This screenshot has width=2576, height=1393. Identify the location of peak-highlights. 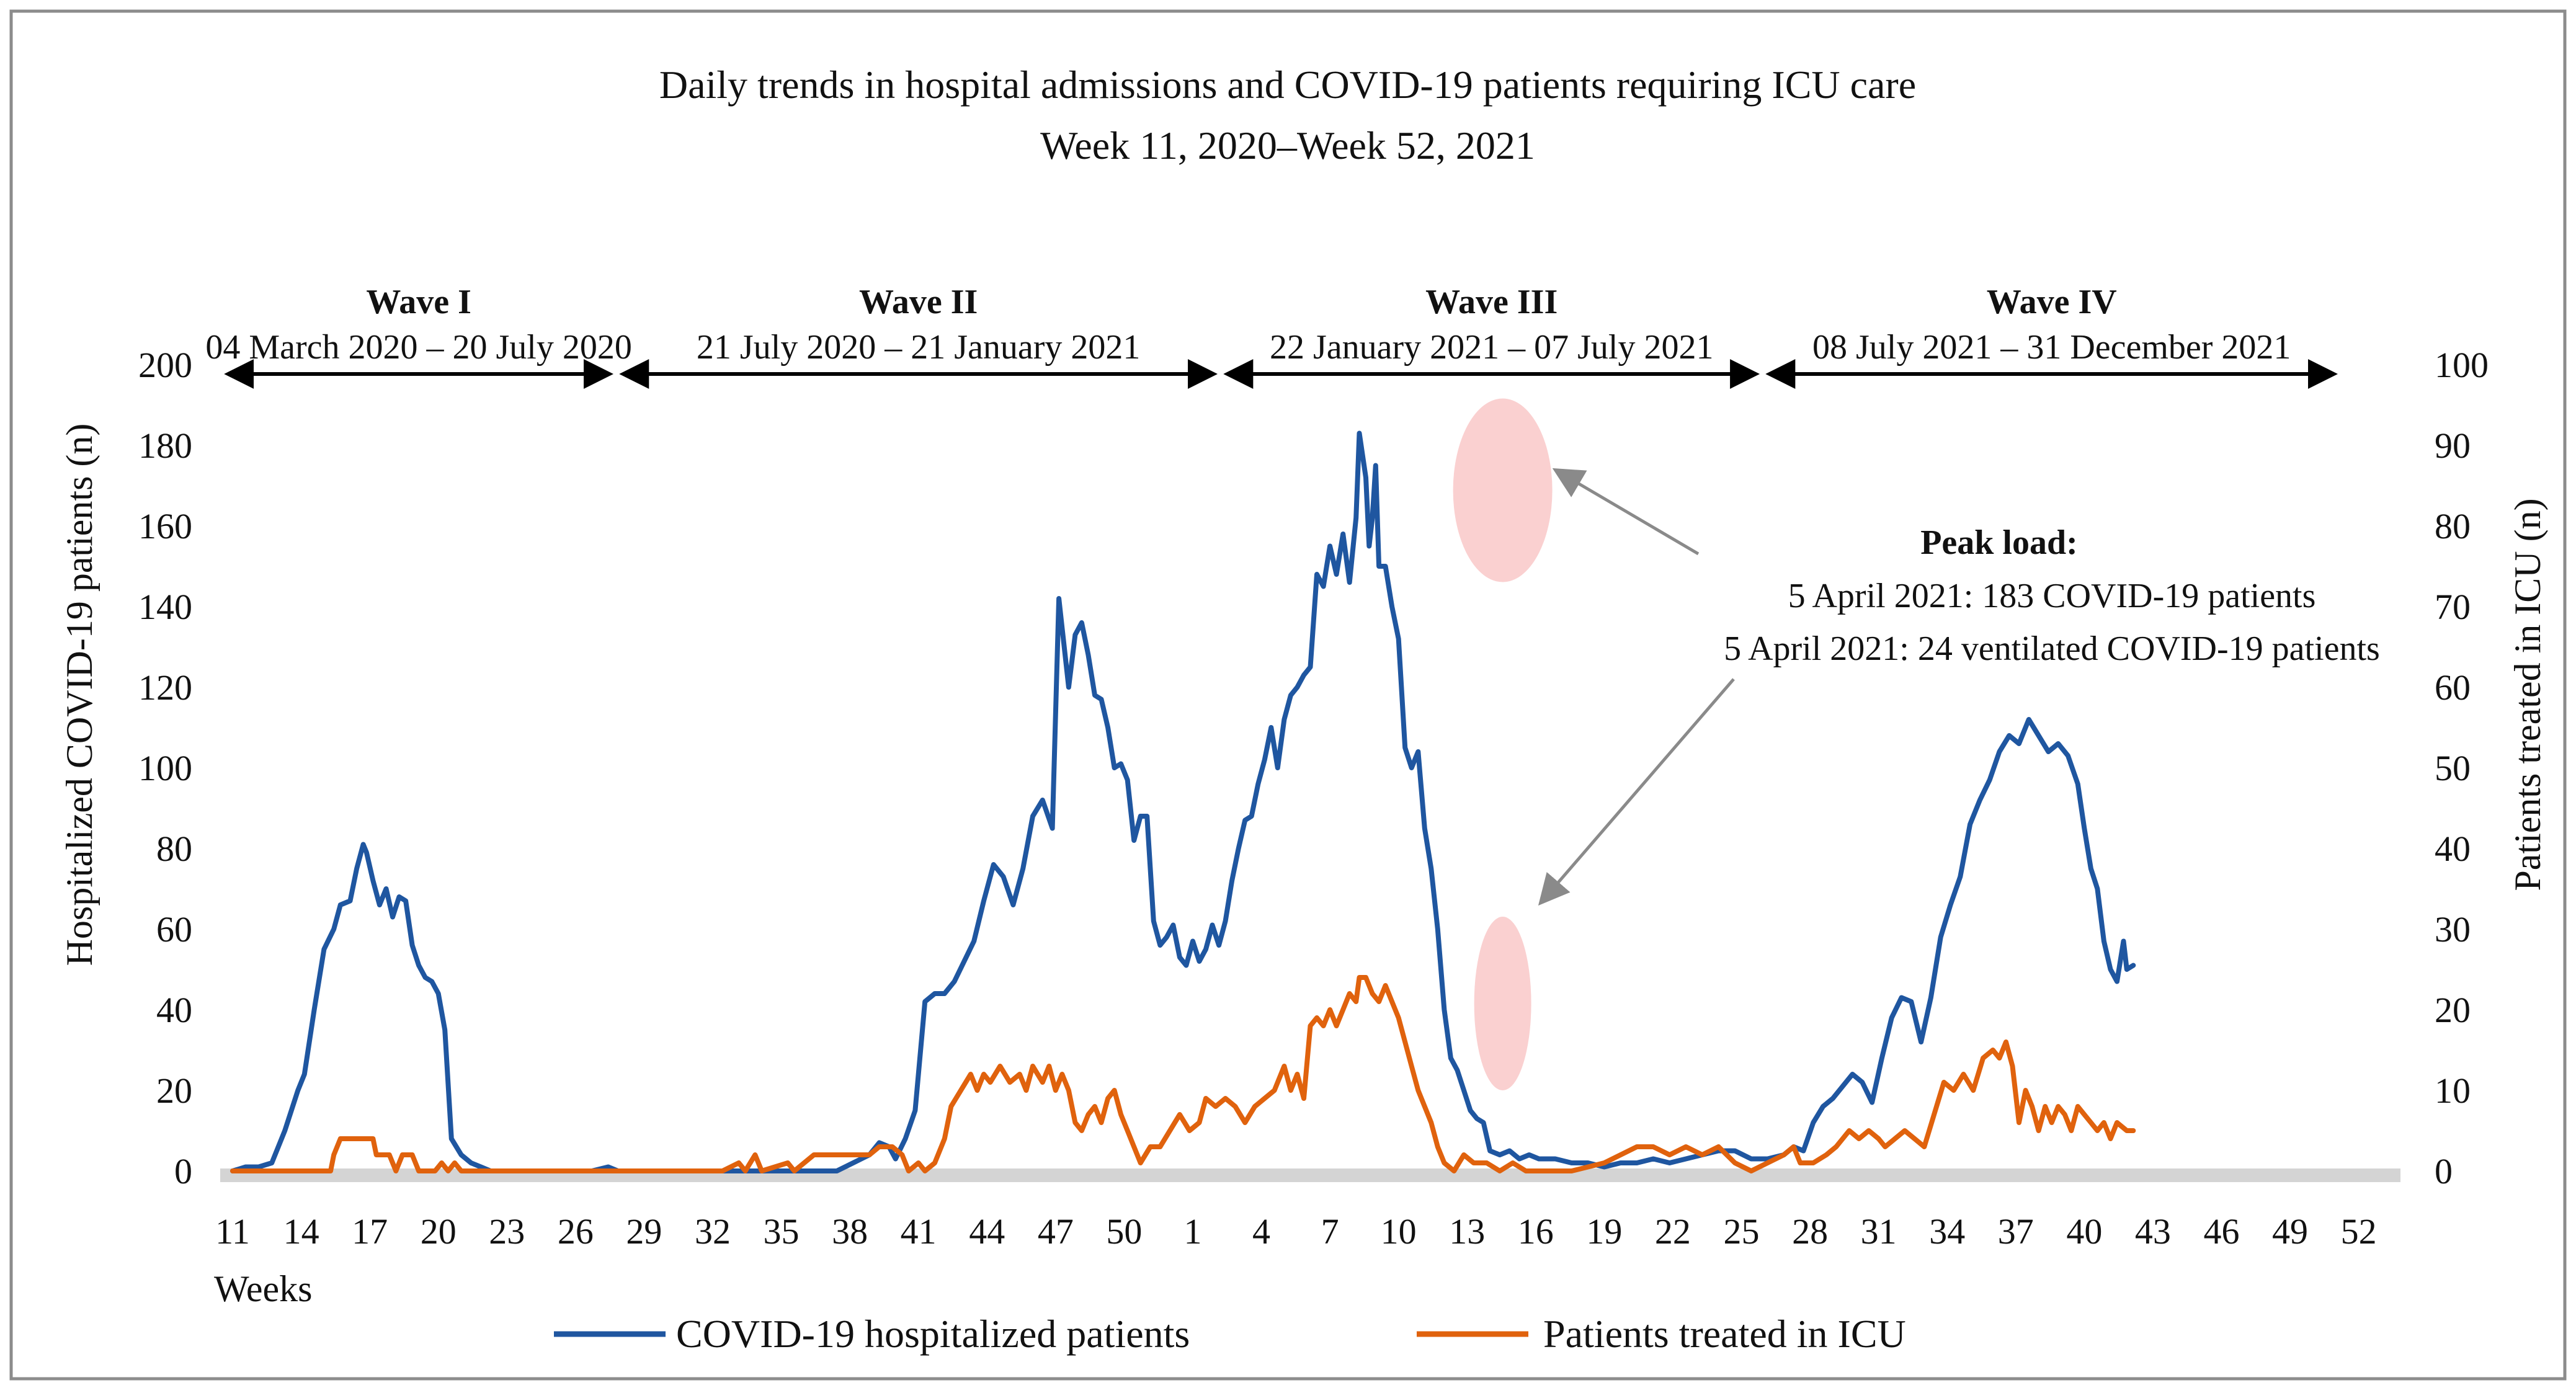
(1503, 744).